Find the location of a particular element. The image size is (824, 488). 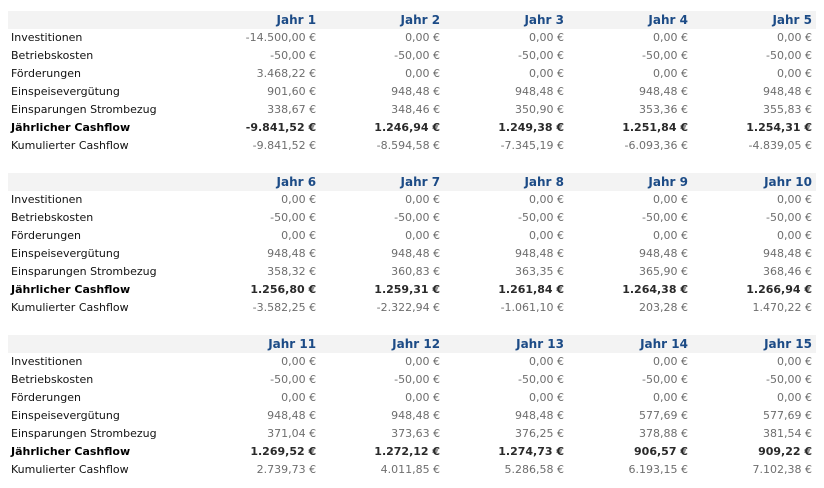

value-cell: 1.470,22 € is located at coordinates (782, 307).